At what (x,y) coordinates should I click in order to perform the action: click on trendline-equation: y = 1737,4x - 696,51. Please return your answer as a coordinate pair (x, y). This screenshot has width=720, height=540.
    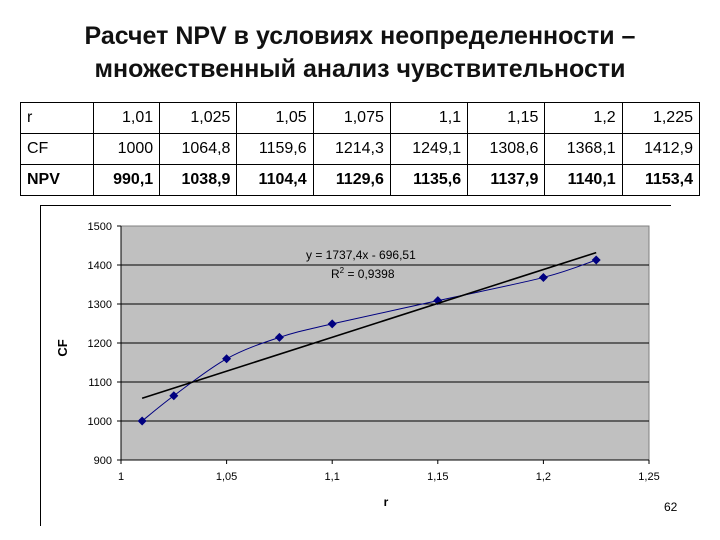
    Looking at the image, I should click on (361, 255).